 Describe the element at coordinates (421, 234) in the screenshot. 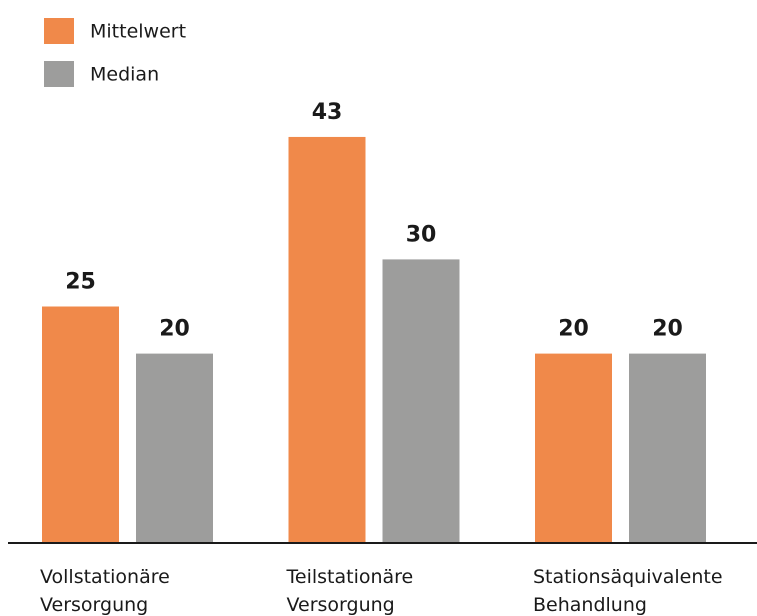

I see `data-label: 30` at that location.